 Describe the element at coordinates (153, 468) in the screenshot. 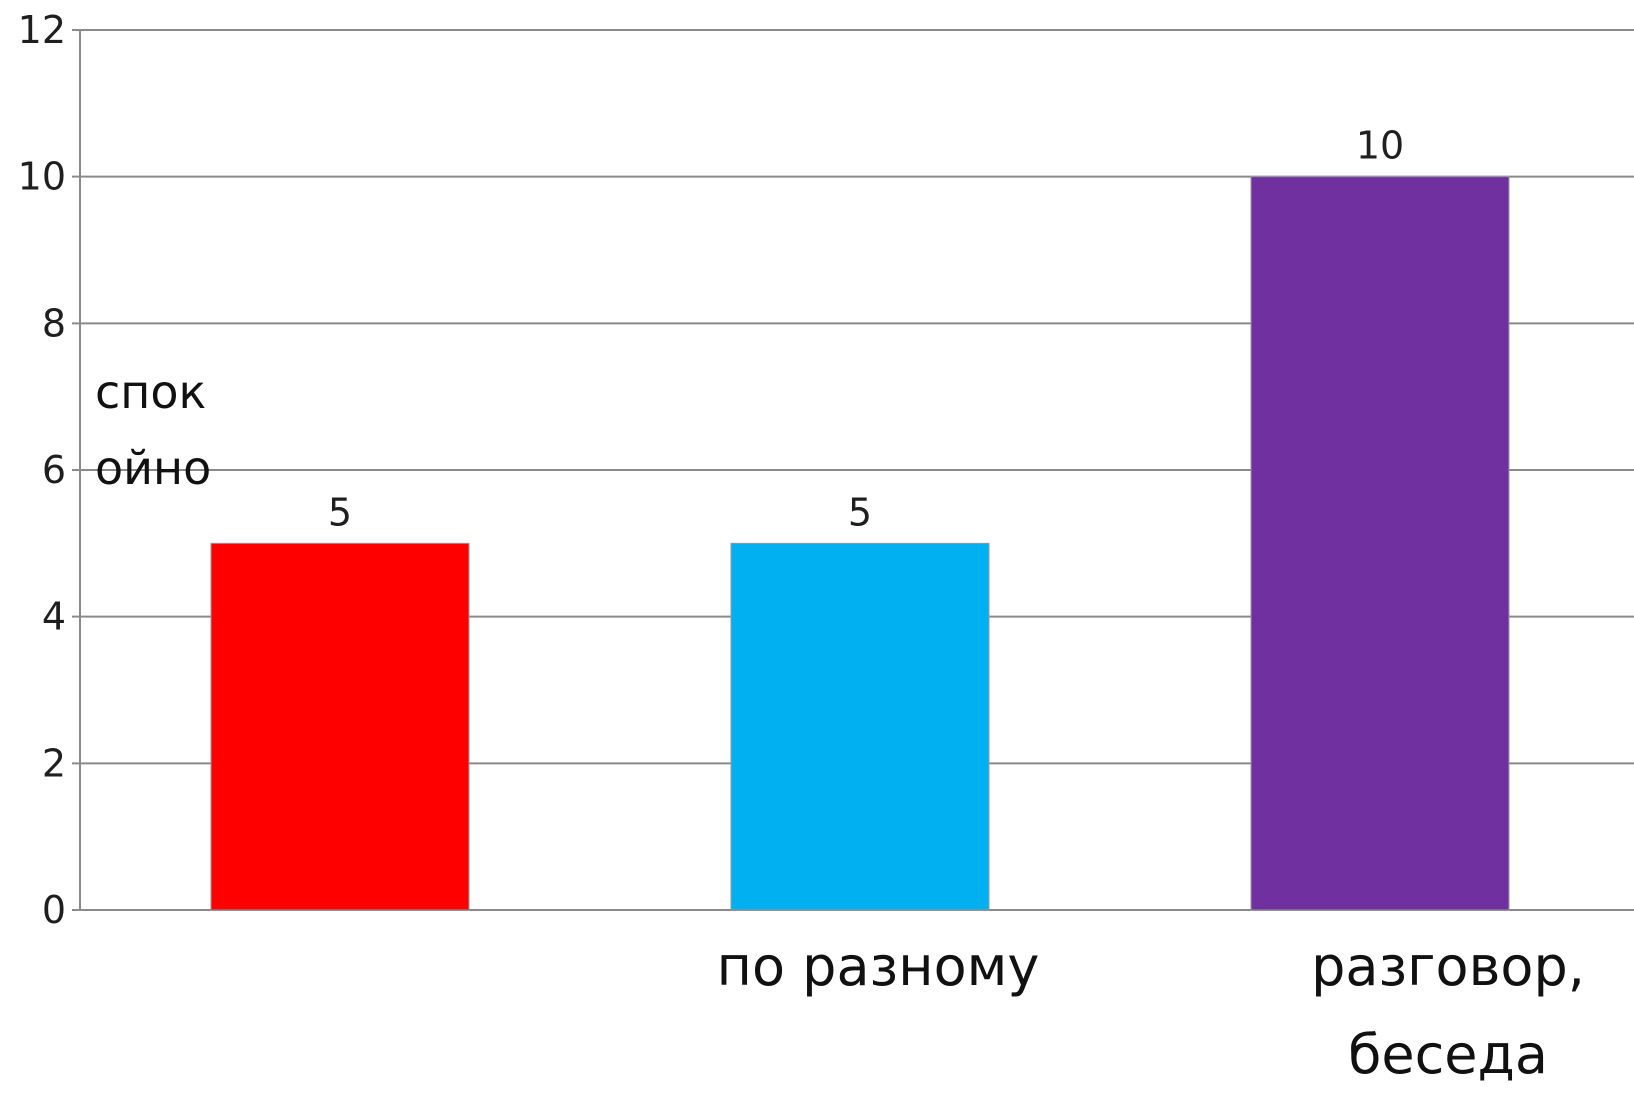

I see `category-label: ойно` at that location.